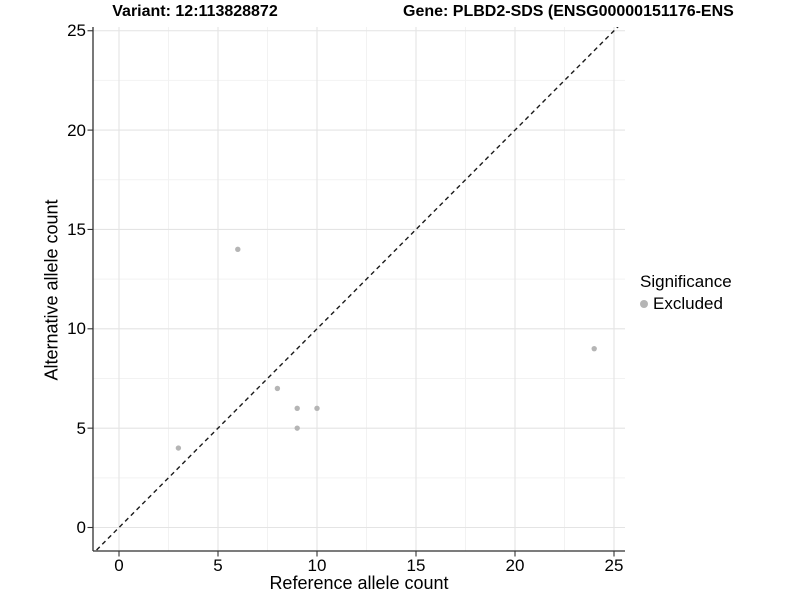 This screenshot has width=800, height=600. What do you see at coordinates (76, 329) in the screenshot?
I see `y-tick-label: 10` at bounding box center [76, 329].